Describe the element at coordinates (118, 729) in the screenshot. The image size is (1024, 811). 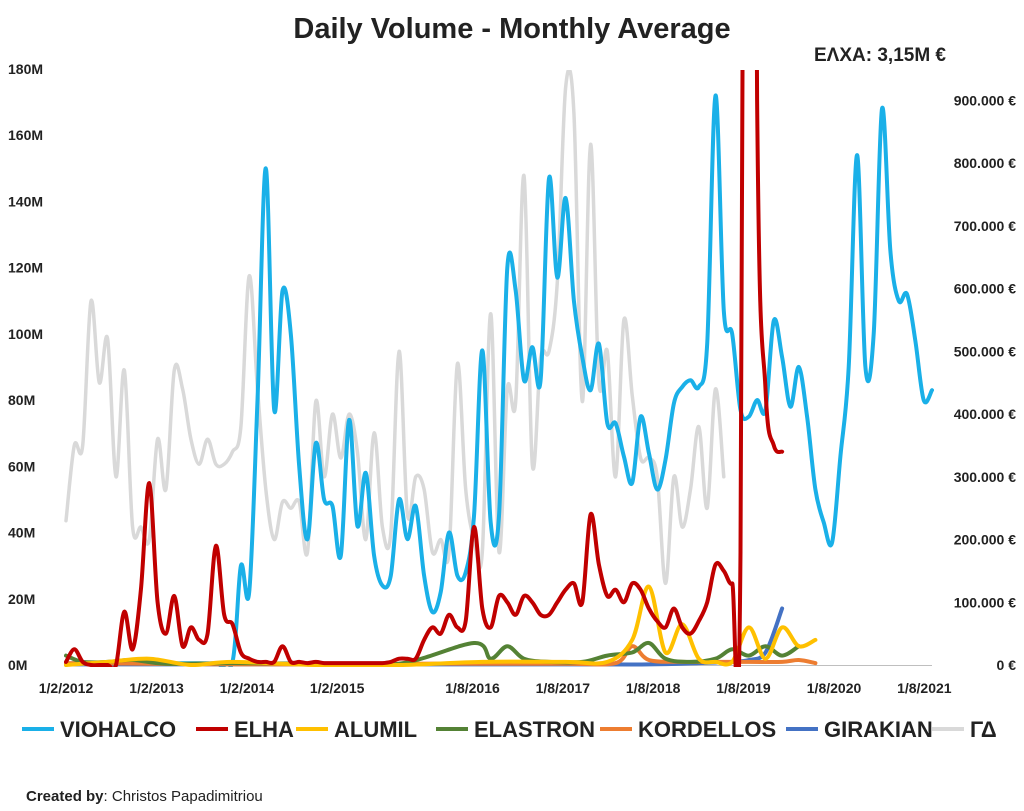
I see `legend-label-viohalco: VIOHALCO` at that location.